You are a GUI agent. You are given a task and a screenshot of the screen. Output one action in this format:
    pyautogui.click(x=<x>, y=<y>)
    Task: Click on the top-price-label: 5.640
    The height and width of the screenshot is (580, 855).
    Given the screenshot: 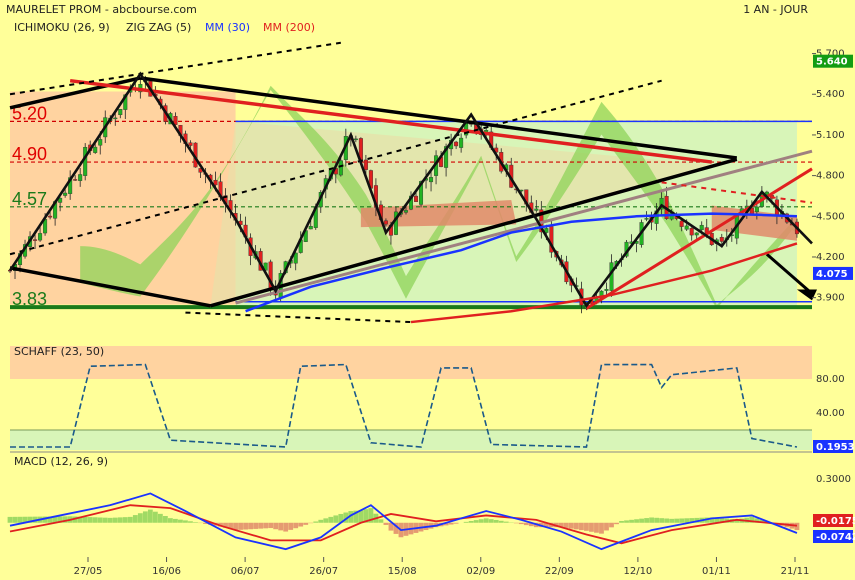 What is the action you would take?
    pyautogui.click(x=832, y=62)
    